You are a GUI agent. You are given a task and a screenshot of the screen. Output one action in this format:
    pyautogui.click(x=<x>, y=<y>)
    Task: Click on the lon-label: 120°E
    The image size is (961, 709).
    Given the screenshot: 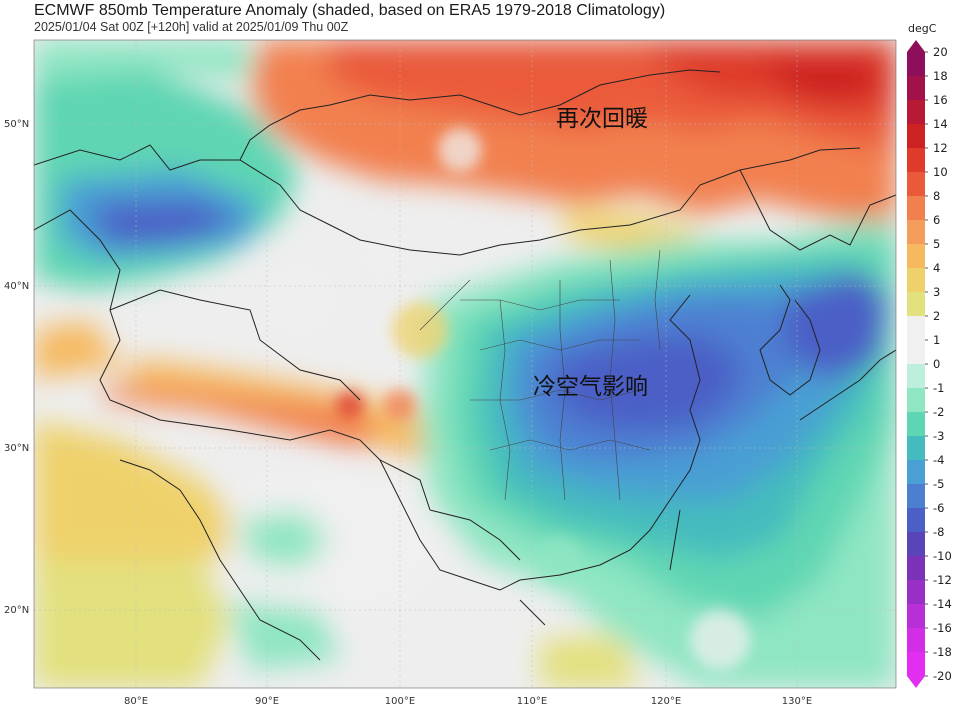 What is the action you would take?
    pyautogui.click(x=666, y=701)
    